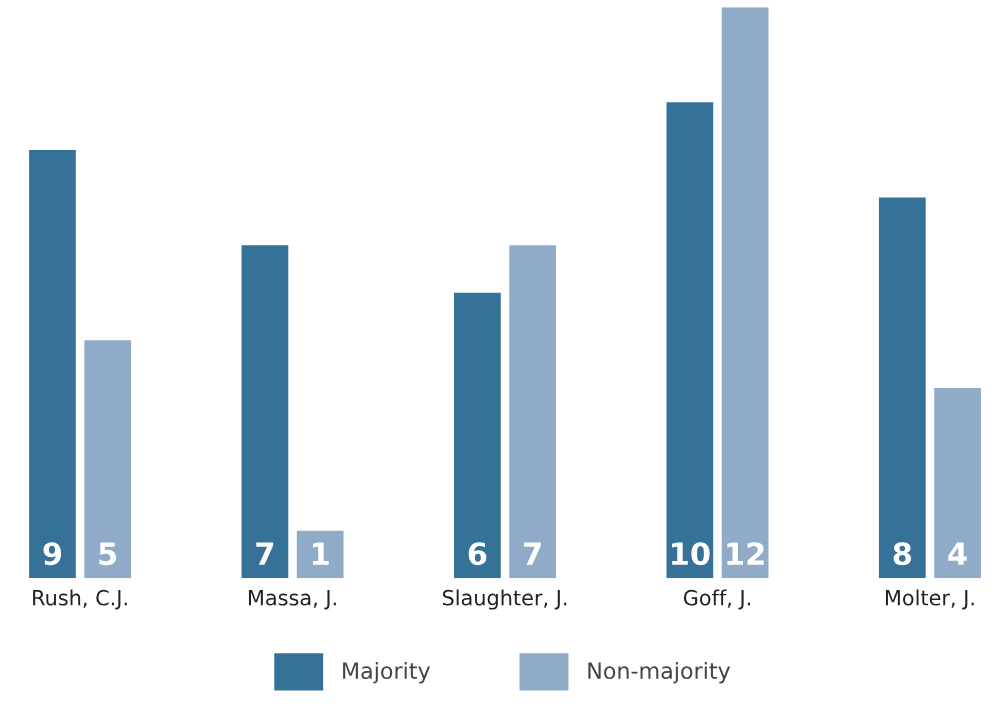  I want to click on data-label: 1, so click(320, 553).